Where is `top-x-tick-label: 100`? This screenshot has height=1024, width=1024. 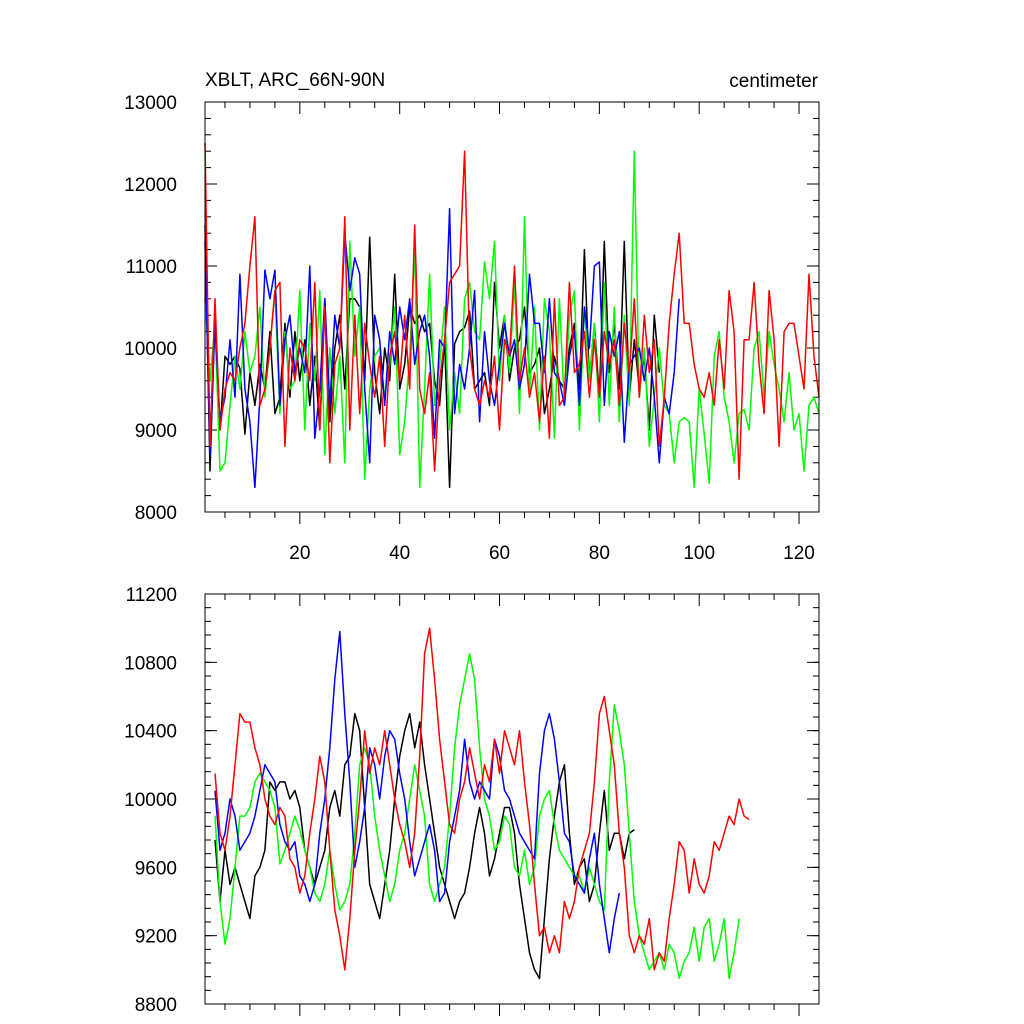
top-x-tick-label: 100 is located at coordinates (699, 553).